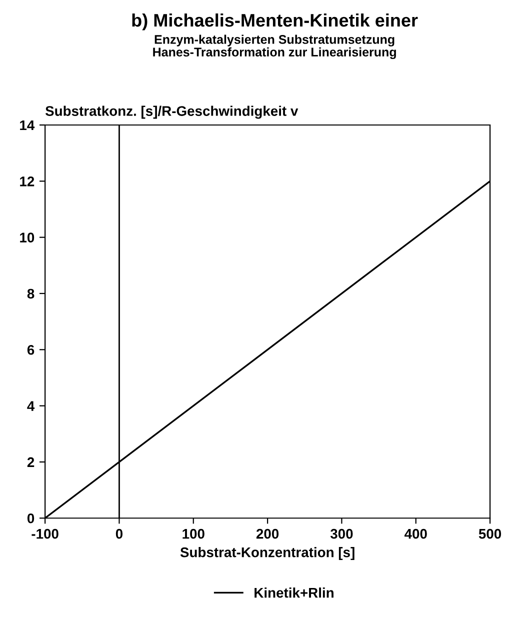 The height and width of the screenshot is (625, 518). What do you see at coordinates (275, 21) in the screenshot?
I see `chart-title: b) Michaelis-Menten-Kinetik einer` at bounding box center [275, 21].